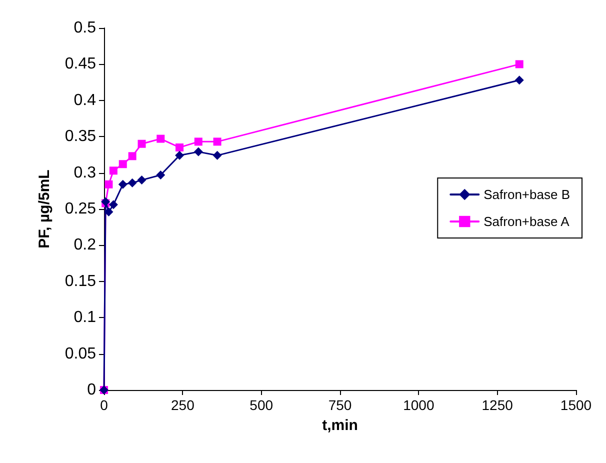 Image resolution: width=606 pixels, height=463 pixels. What do you see at coordinates (80, 353) in the screenshot?
I see `y-tick-label: 0.05` at bounding box center [80, 353].